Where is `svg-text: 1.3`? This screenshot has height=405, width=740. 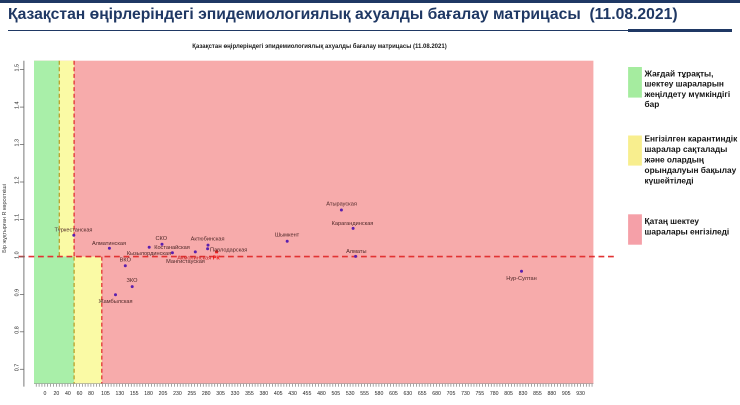
svg-text: 1.3 is located at coordinates (17, 143).